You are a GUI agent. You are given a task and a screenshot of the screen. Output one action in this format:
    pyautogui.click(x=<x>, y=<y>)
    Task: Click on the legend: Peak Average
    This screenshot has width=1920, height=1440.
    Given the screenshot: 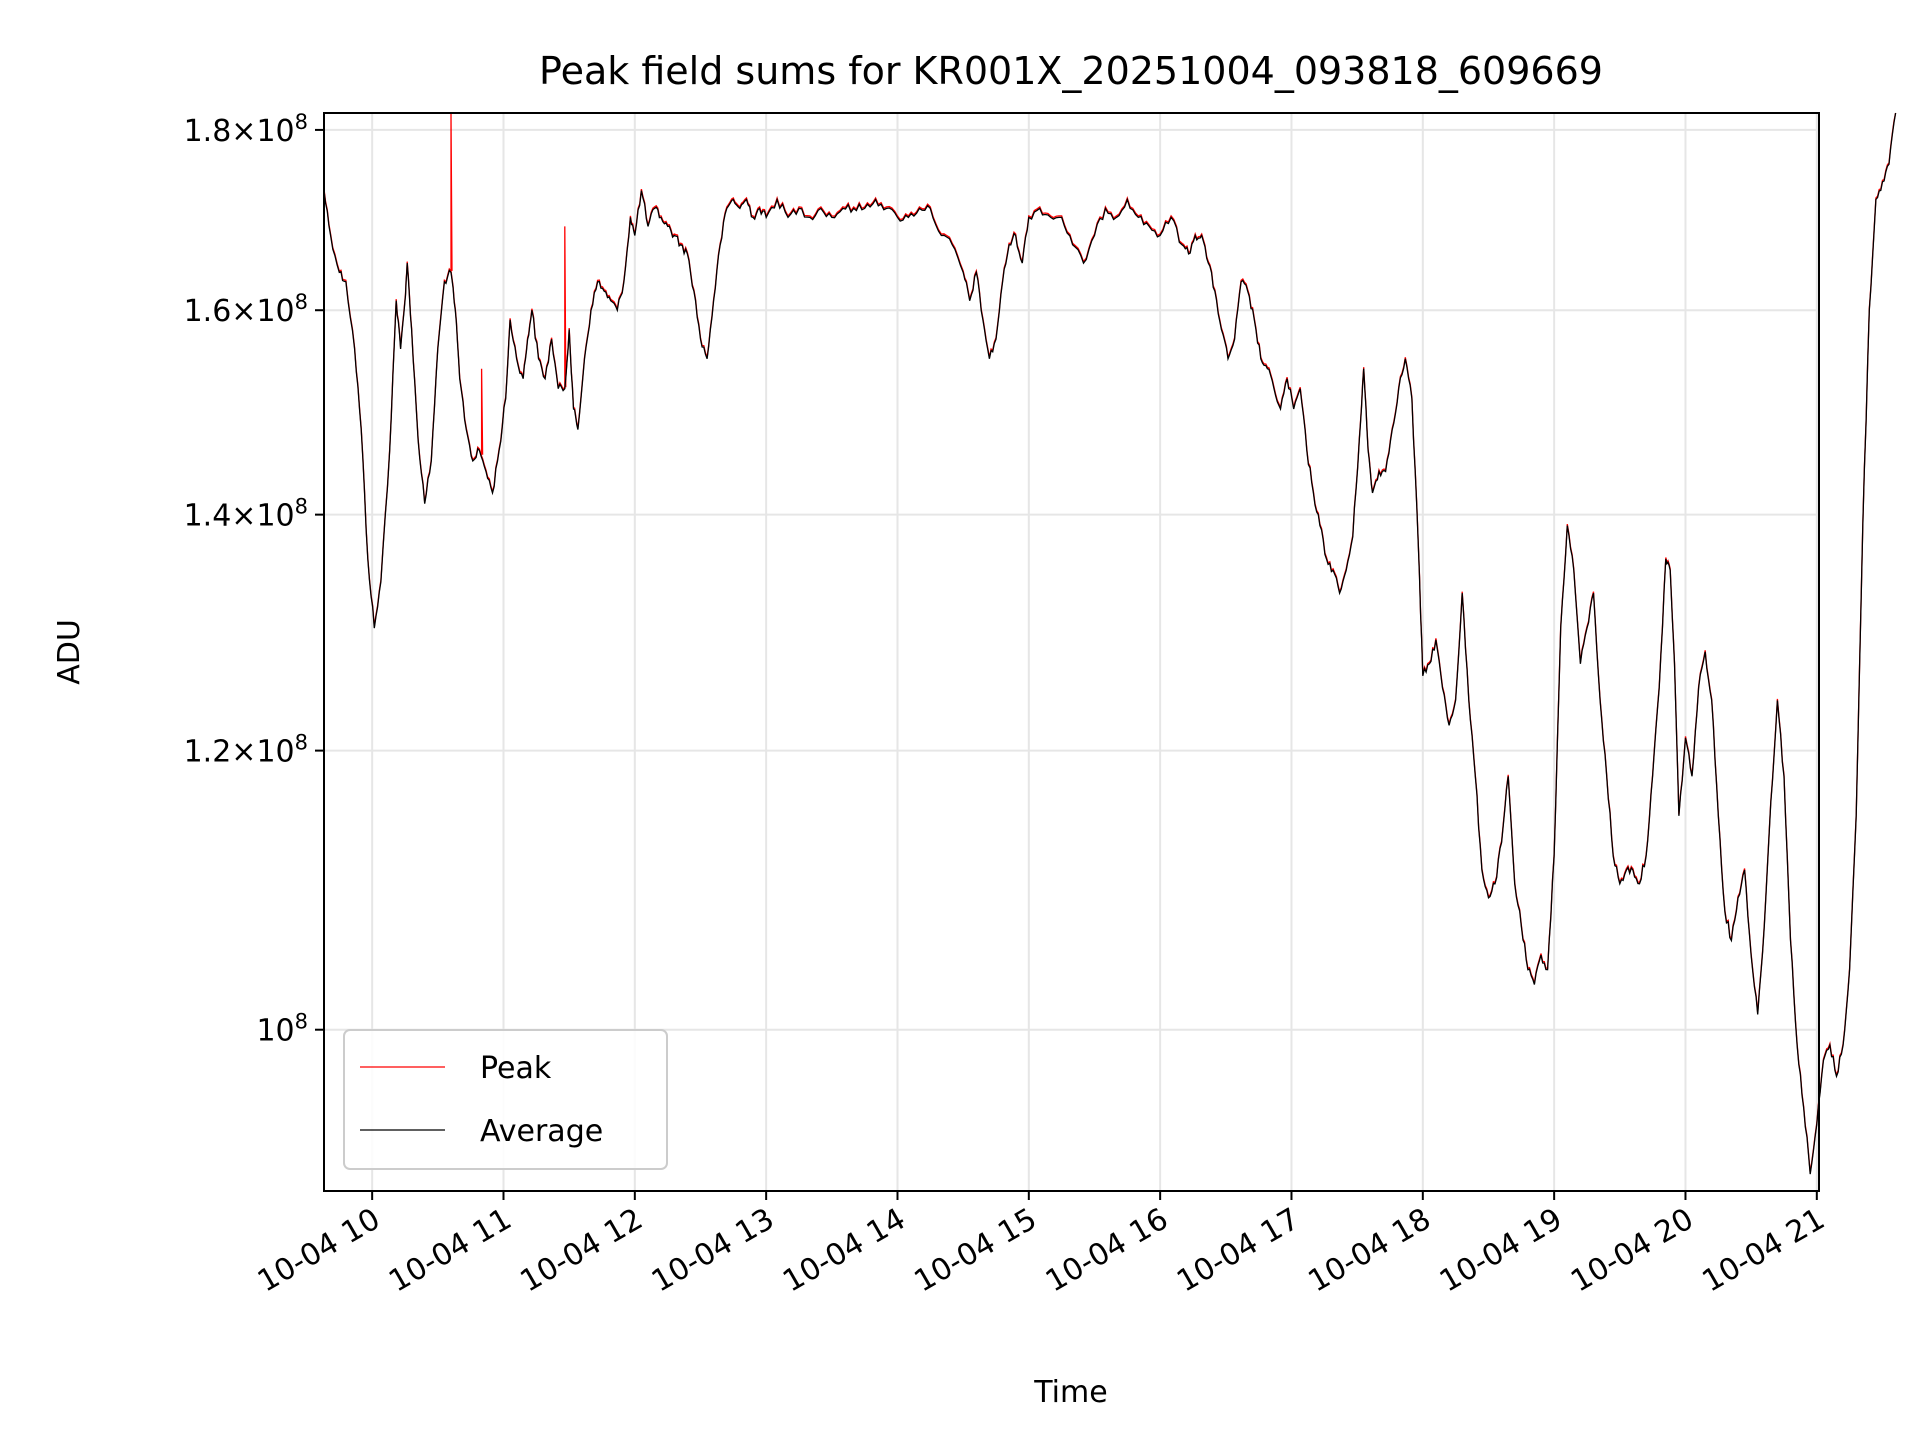 What is the action you would take?
    pyautogui.click(x=505, y=1099)
    